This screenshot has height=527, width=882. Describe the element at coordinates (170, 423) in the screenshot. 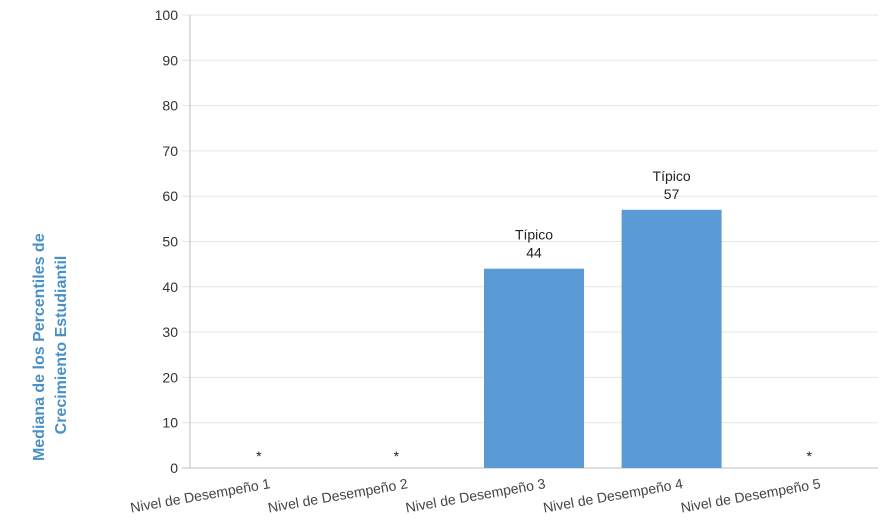

I see `y-tick-label: 10` at that location.